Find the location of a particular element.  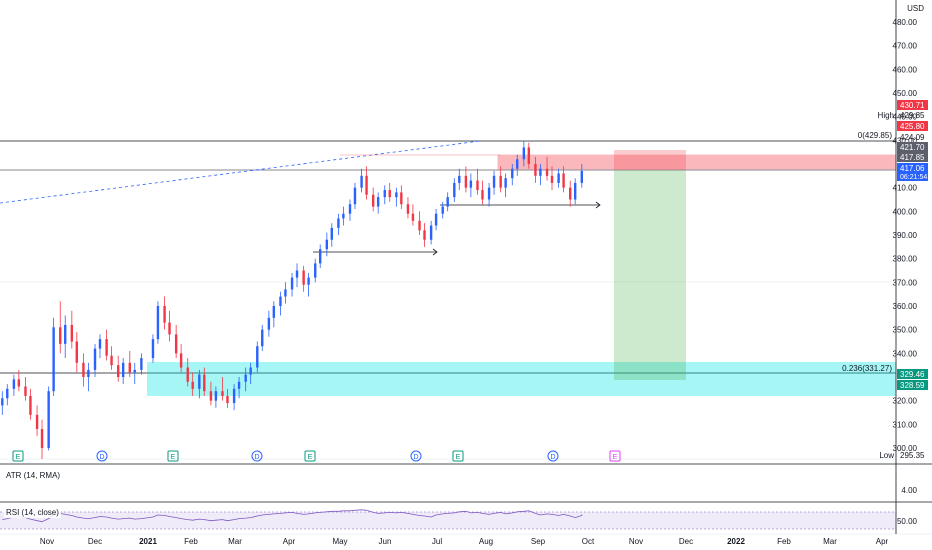

svg-text: 328.59 is located at coordinates (912, 385).